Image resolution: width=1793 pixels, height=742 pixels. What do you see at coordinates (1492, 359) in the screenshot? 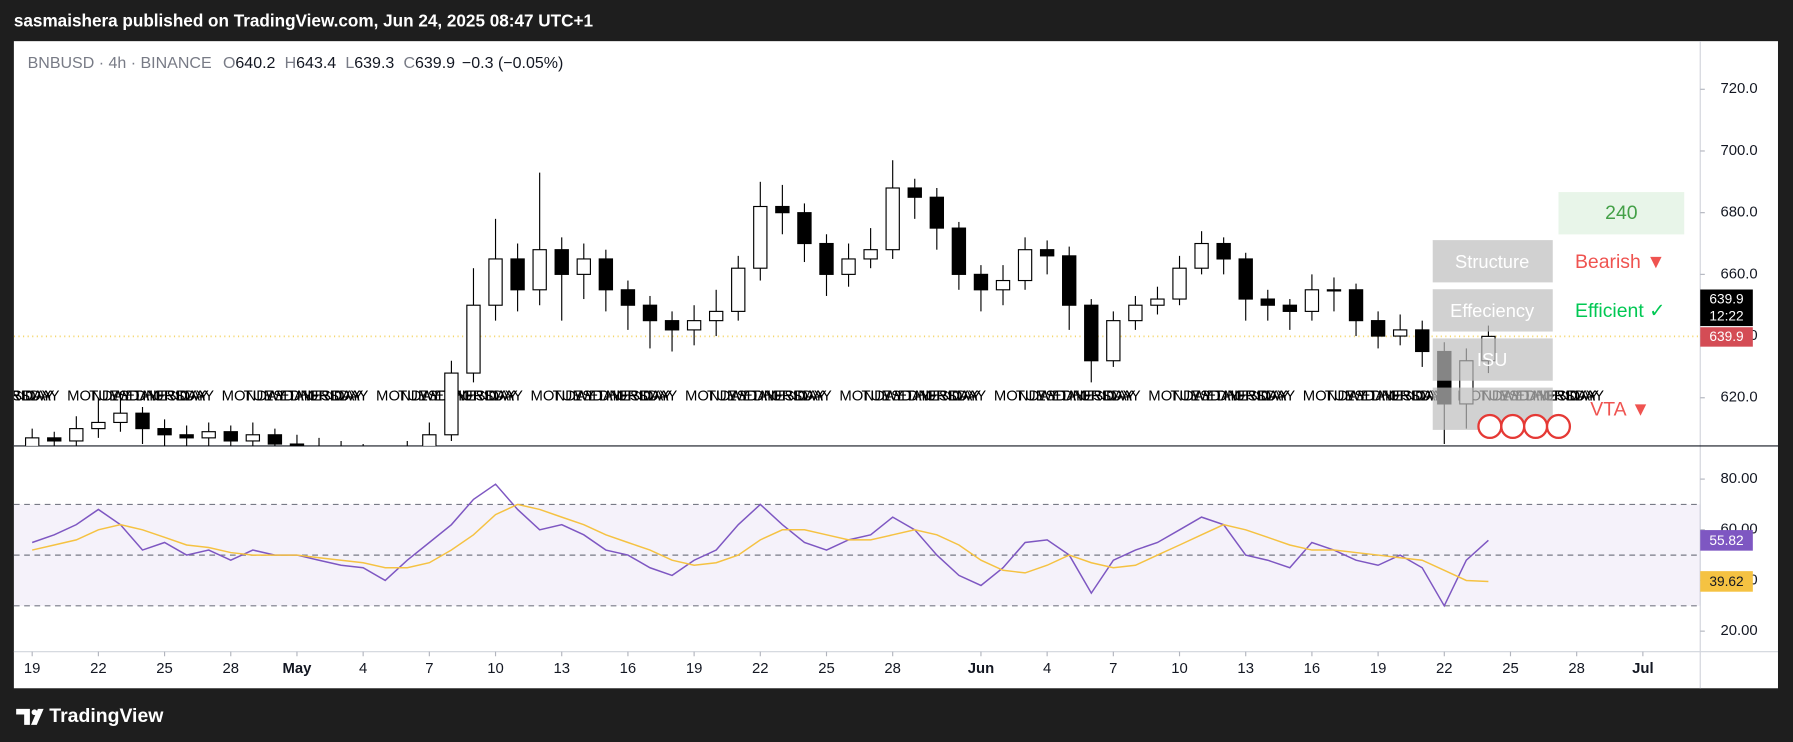
I see `table-label: ISU` at bounding box center [1492, 359].